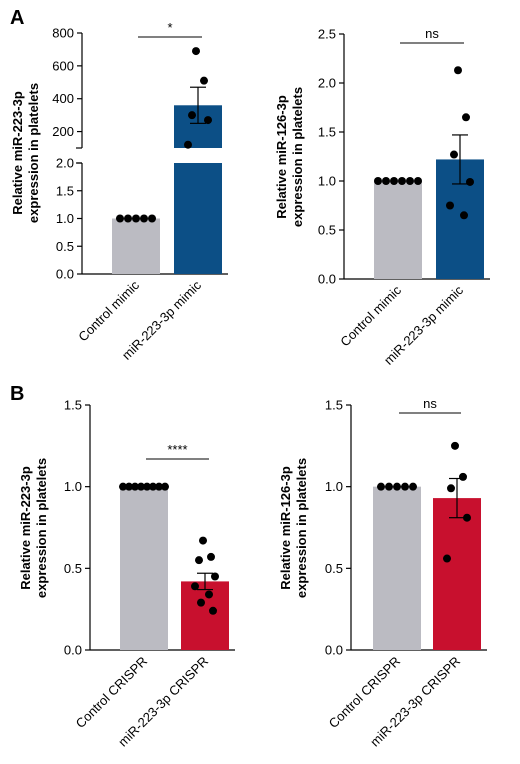 The height and width of the screenshot is (764, 520). What do you see at coordinates (63, 33) in the screenshot?
I see `y-tick-label: 800` at bounding box center [63, 33].